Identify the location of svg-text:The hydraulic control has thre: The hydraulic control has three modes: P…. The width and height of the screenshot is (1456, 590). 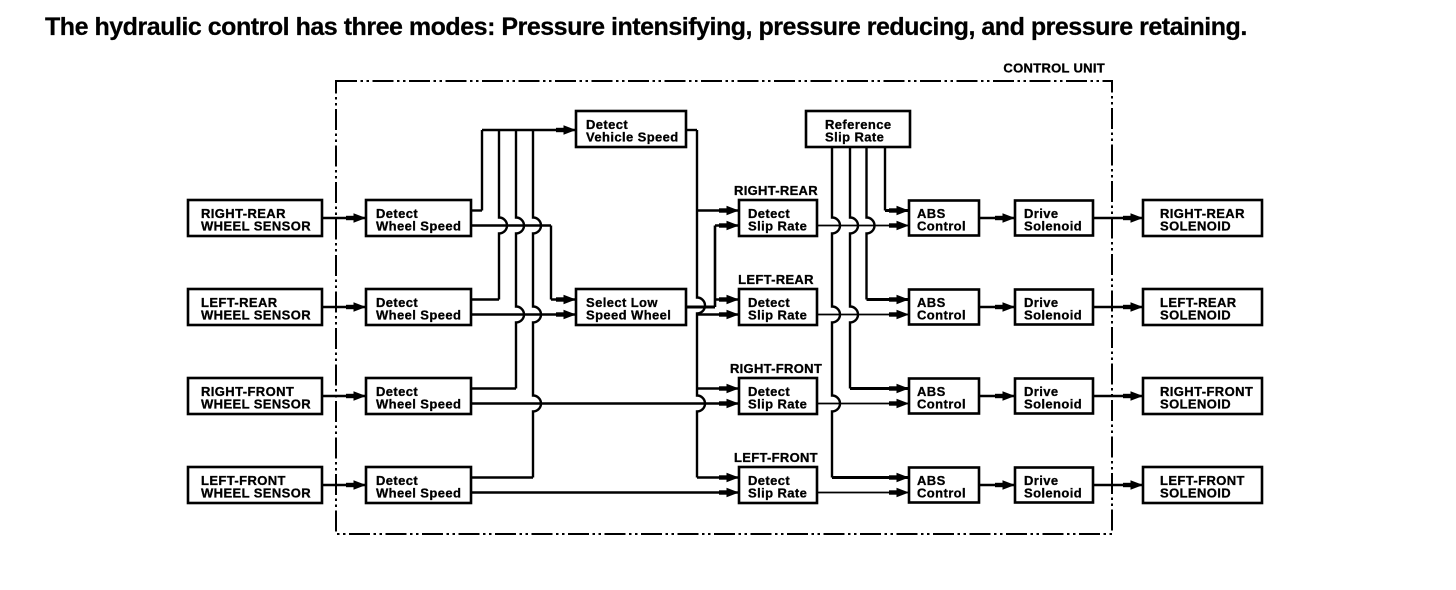
(646, 27).